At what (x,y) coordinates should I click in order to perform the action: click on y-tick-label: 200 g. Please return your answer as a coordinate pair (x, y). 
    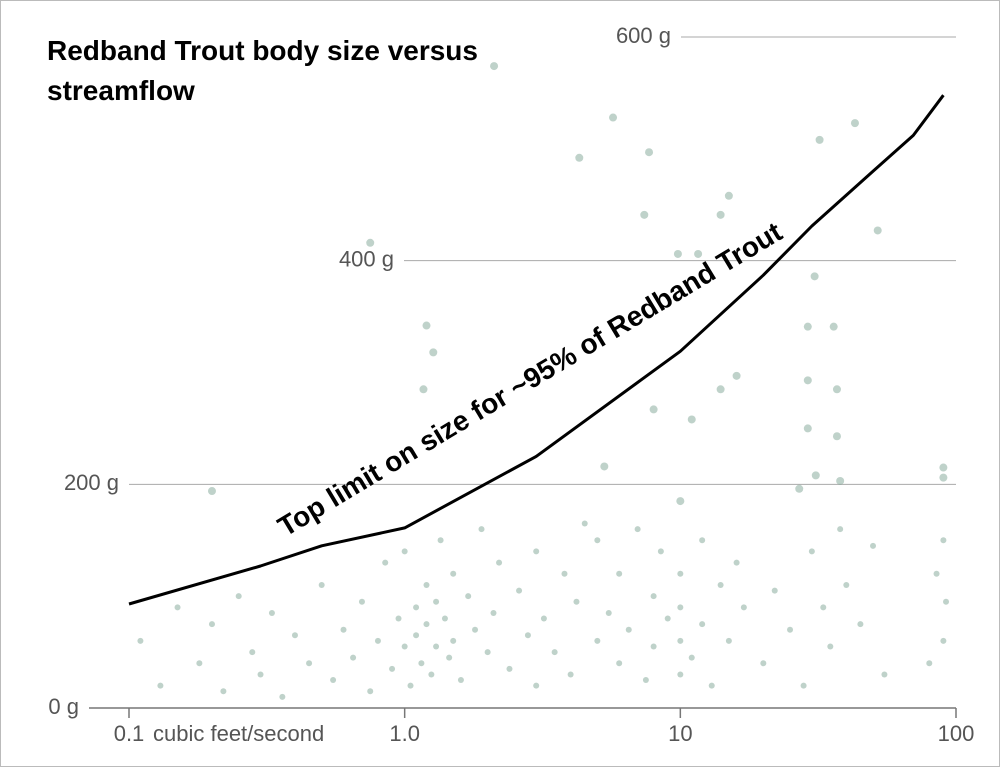
    Looking at the image, I should click on (91, 482).